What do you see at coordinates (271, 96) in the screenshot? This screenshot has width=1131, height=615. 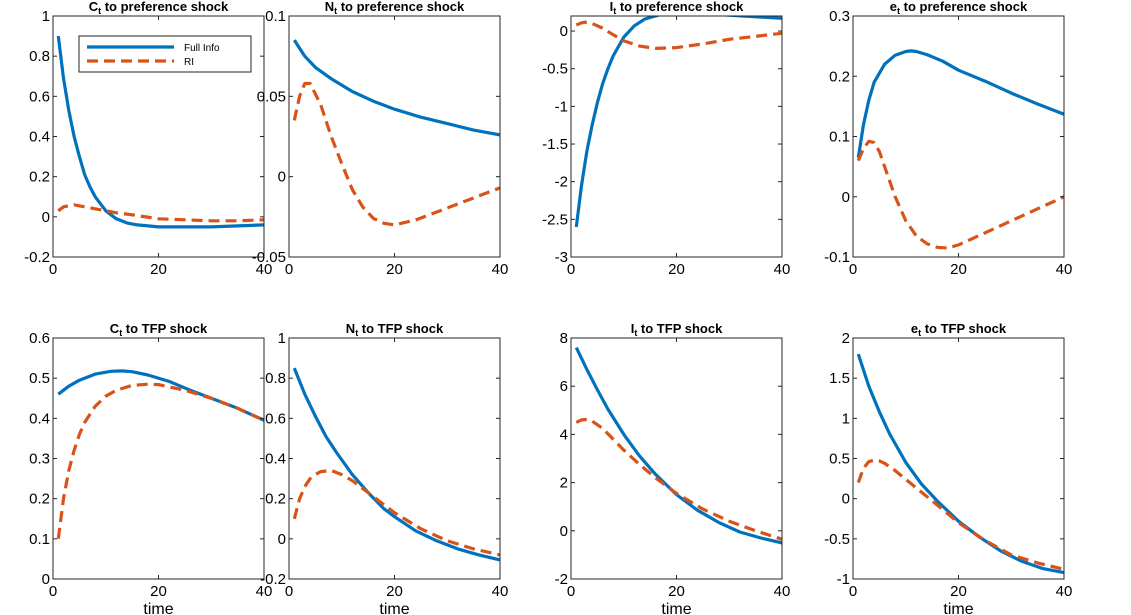 I see `y-tick-label: 0.05` at bounding box center [271, 96].